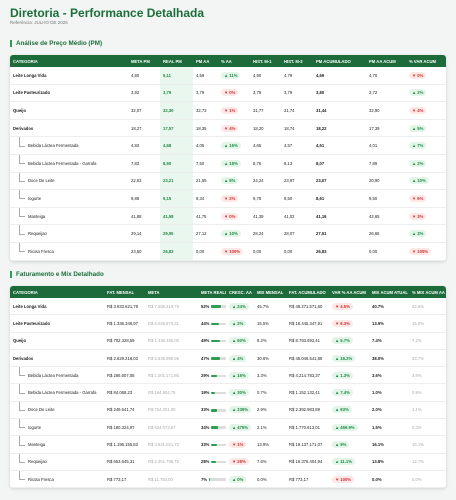 This screenshot has height=500, width=456. What do you see at coordinates (389, 292) in the screenshot?
I see `column-header: MIX ACUM ATUAL` at bounding box center [389, 292].